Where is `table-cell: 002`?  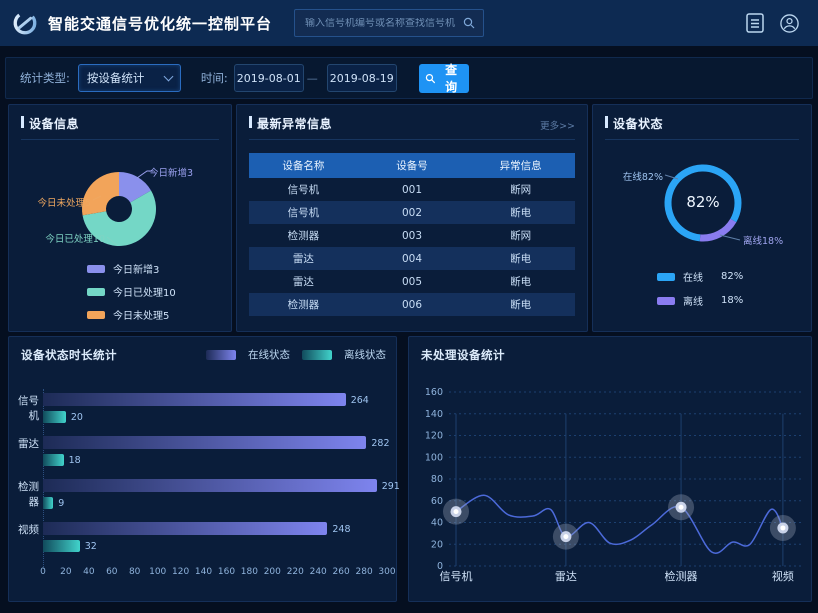 table-cell: 002 is located at coordinates (412, 212).